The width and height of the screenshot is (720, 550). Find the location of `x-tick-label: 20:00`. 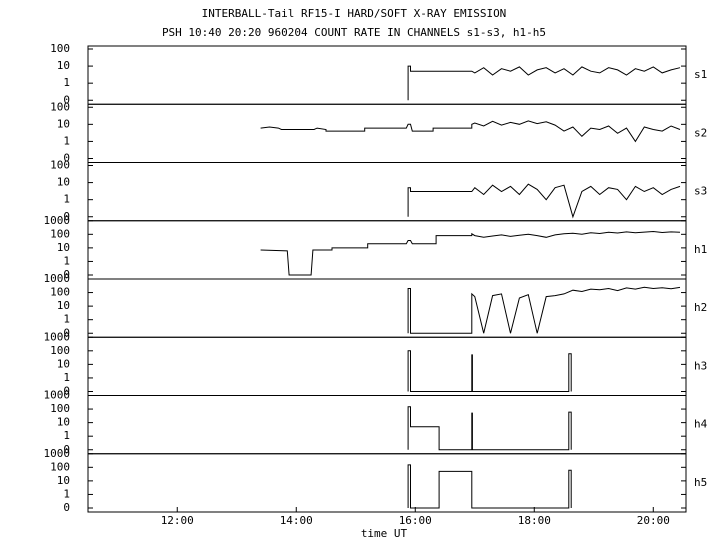

x-tick-label: 20:00 is located at coordinates (653, 520).